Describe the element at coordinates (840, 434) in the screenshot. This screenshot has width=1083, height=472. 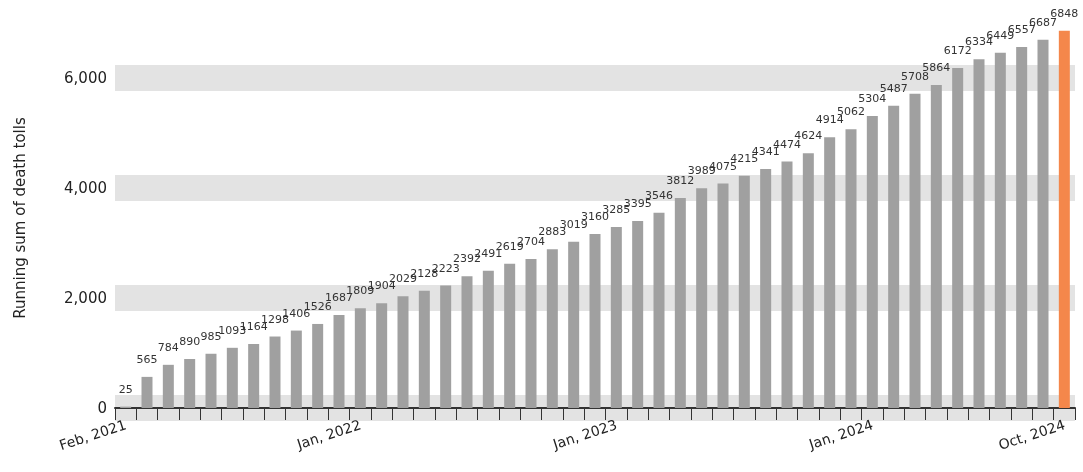
I see `x-tick-label: Jan, 2024` at that location.